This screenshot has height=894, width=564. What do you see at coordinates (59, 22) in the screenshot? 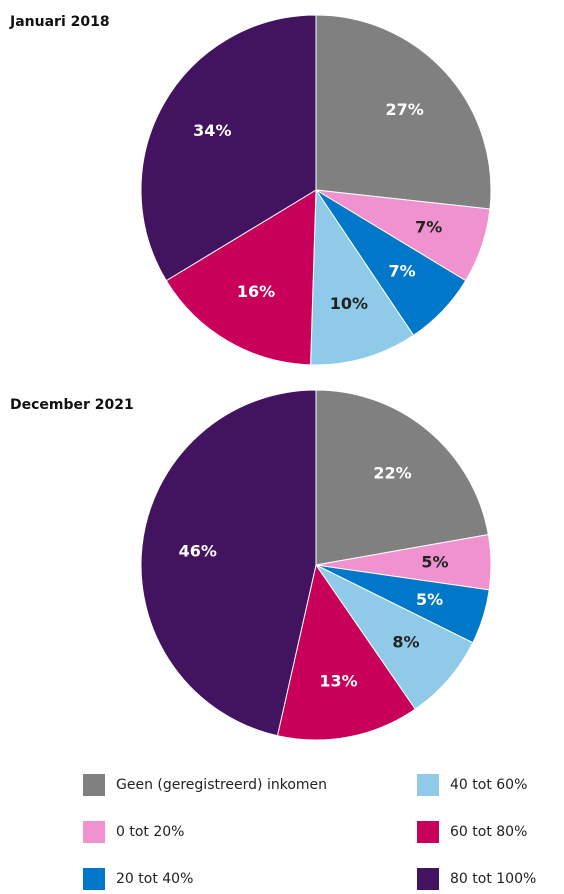
I see `chart-title: Januari 2018` at bounding box center [59, 22].